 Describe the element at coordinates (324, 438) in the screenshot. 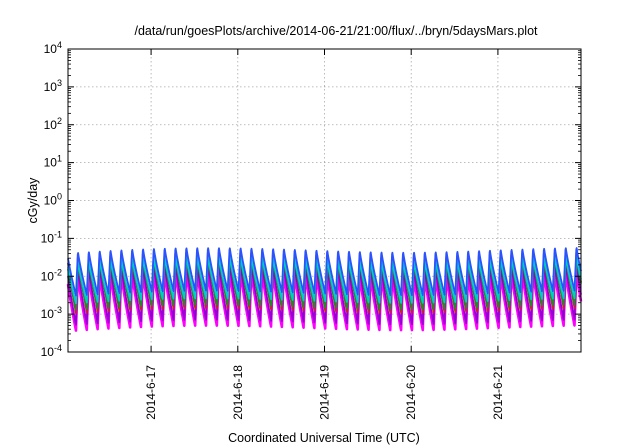

I see `x-axis-label: Coordinated Universal Time (UTC)` at that location.